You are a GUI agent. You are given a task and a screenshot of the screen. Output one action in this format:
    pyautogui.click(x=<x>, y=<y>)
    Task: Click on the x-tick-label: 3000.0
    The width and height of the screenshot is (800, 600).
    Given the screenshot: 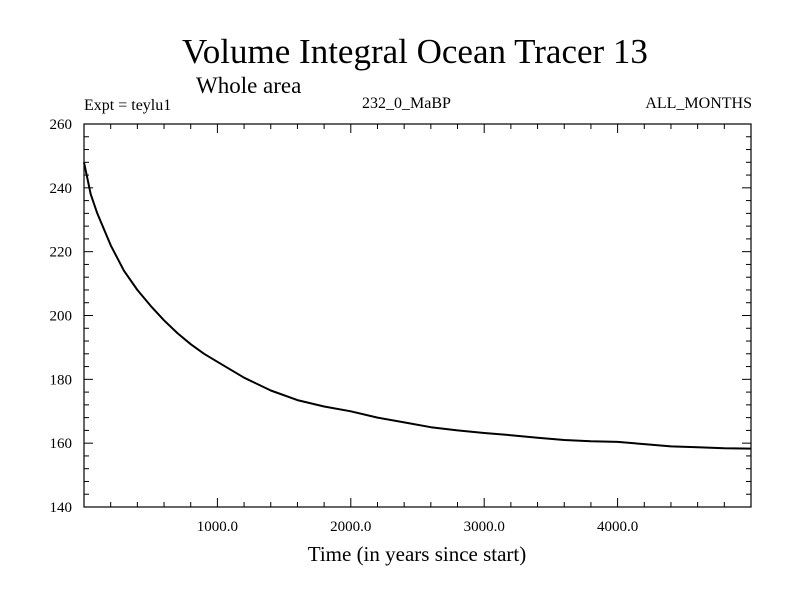 What is the action you would take?
    pyautogui.click(x=484, y=527)
    